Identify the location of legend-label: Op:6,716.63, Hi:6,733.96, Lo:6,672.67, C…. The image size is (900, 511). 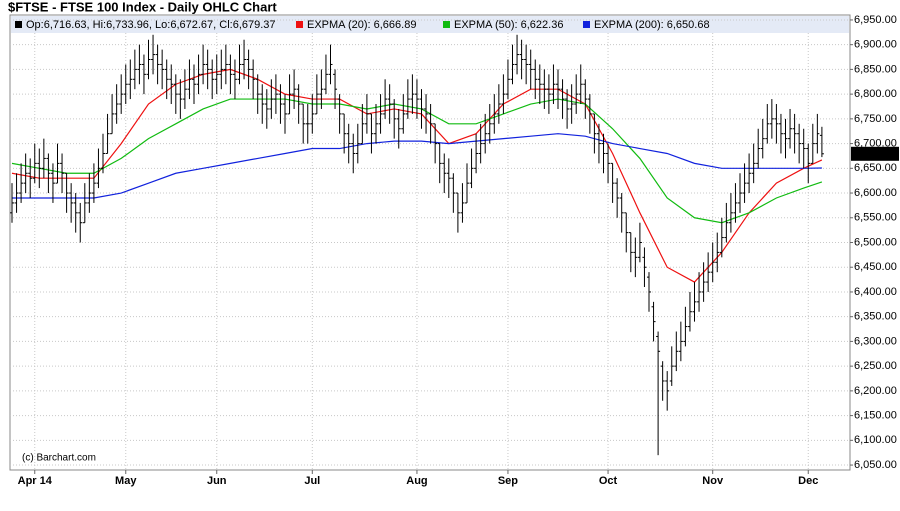
(151, 25).